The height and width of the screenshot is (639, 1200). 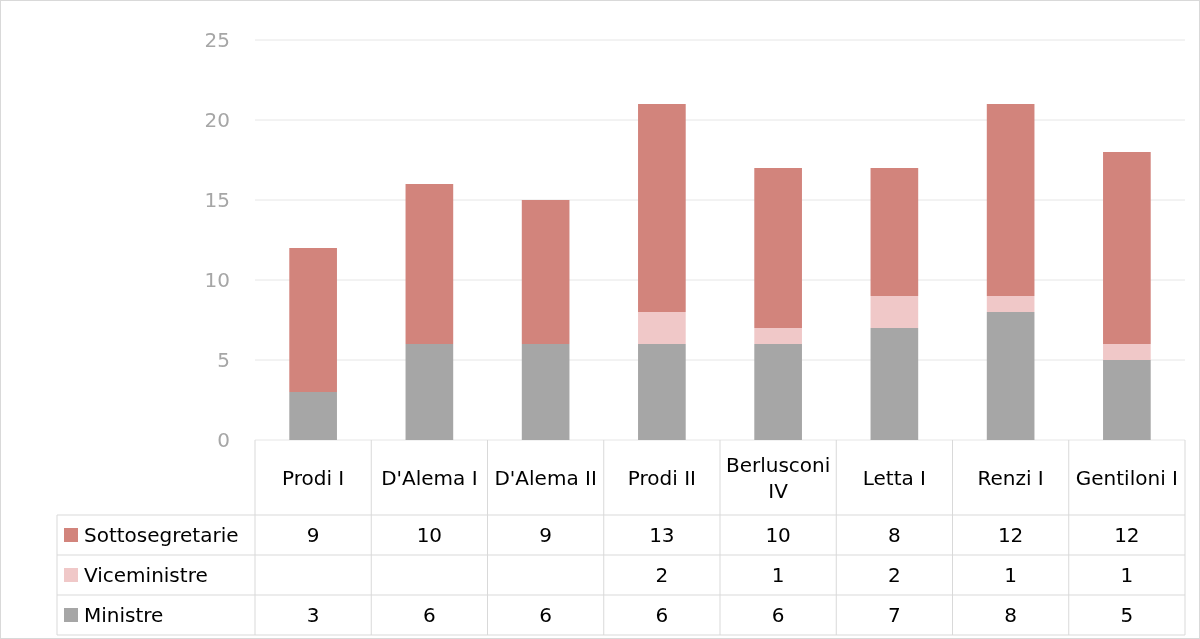 What do you see at coordinates (662, 535) in the screenshot?
I see `data-label: 13` at bounding box center [662, 535].